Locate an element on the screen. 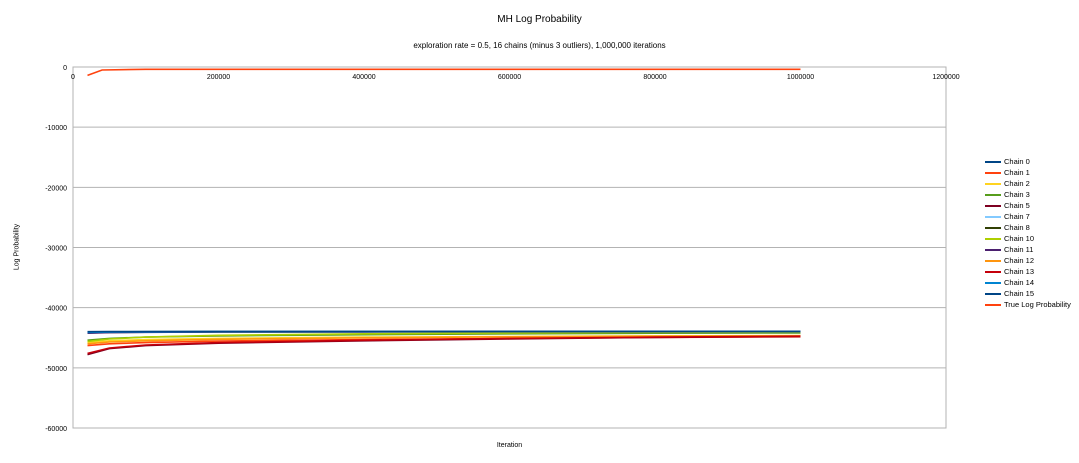 This screenshot has width=1079, height=463. legend-item: Chain 1 is located at coordinates (1028, 172).